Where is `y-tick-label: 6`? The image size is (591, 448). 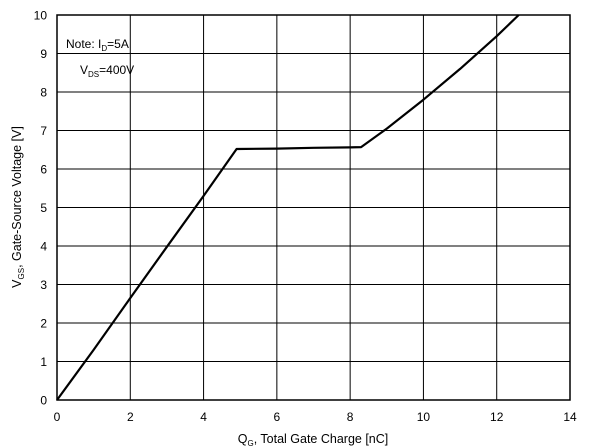
y-tick-label: 6 is located at coordinates (43, 170).